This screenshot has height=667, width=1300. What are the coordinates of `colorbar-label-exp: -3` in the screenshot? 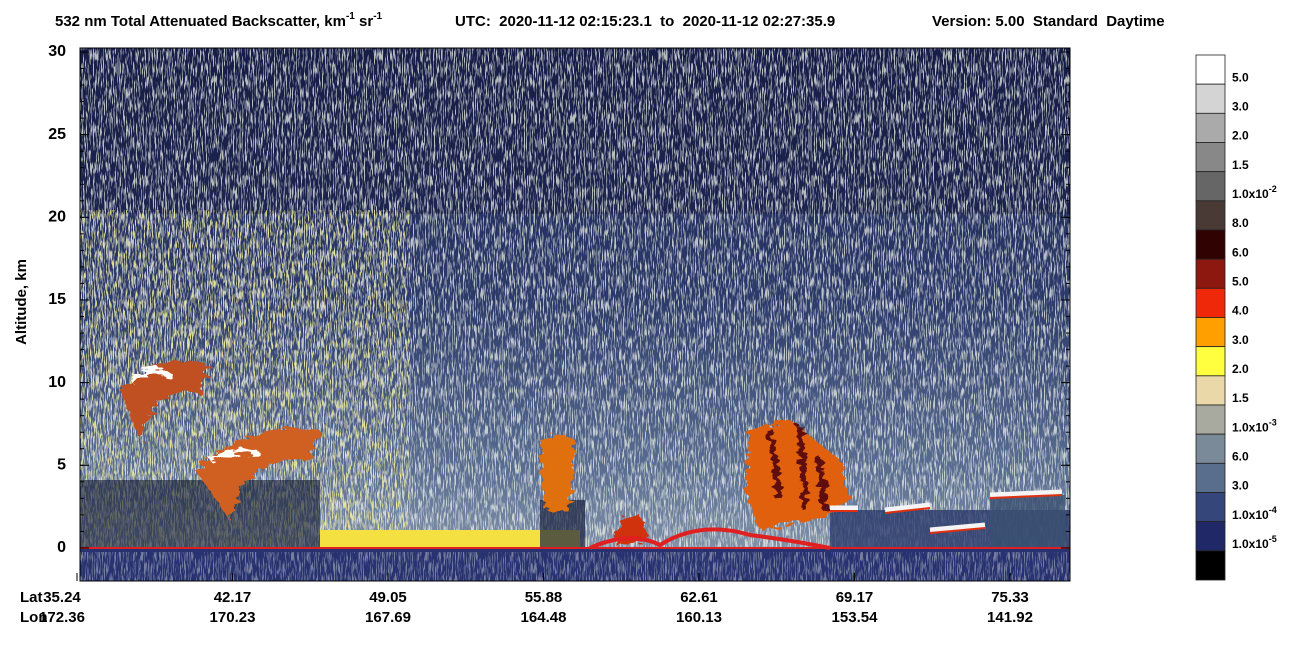 It's located at (1273, 423).